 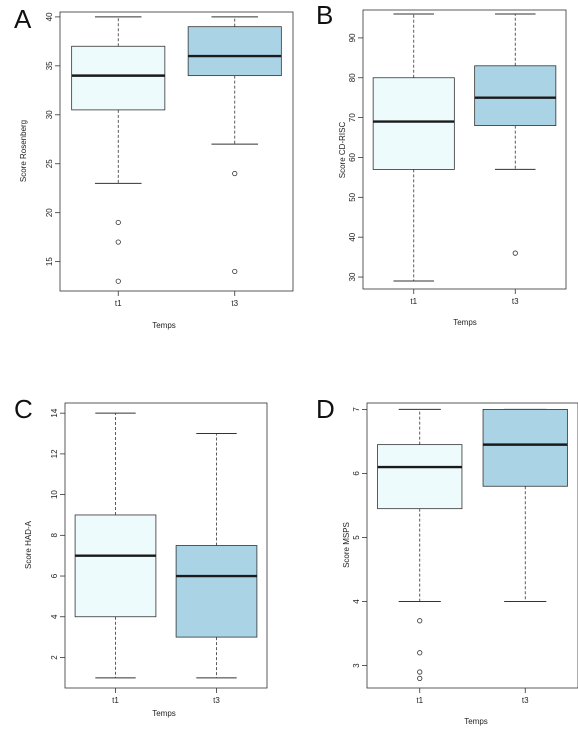 What do you see at coordinates (352, 156) in the screenshot?
I see `y-tick-label: 60` at bounding box center [352, 156].